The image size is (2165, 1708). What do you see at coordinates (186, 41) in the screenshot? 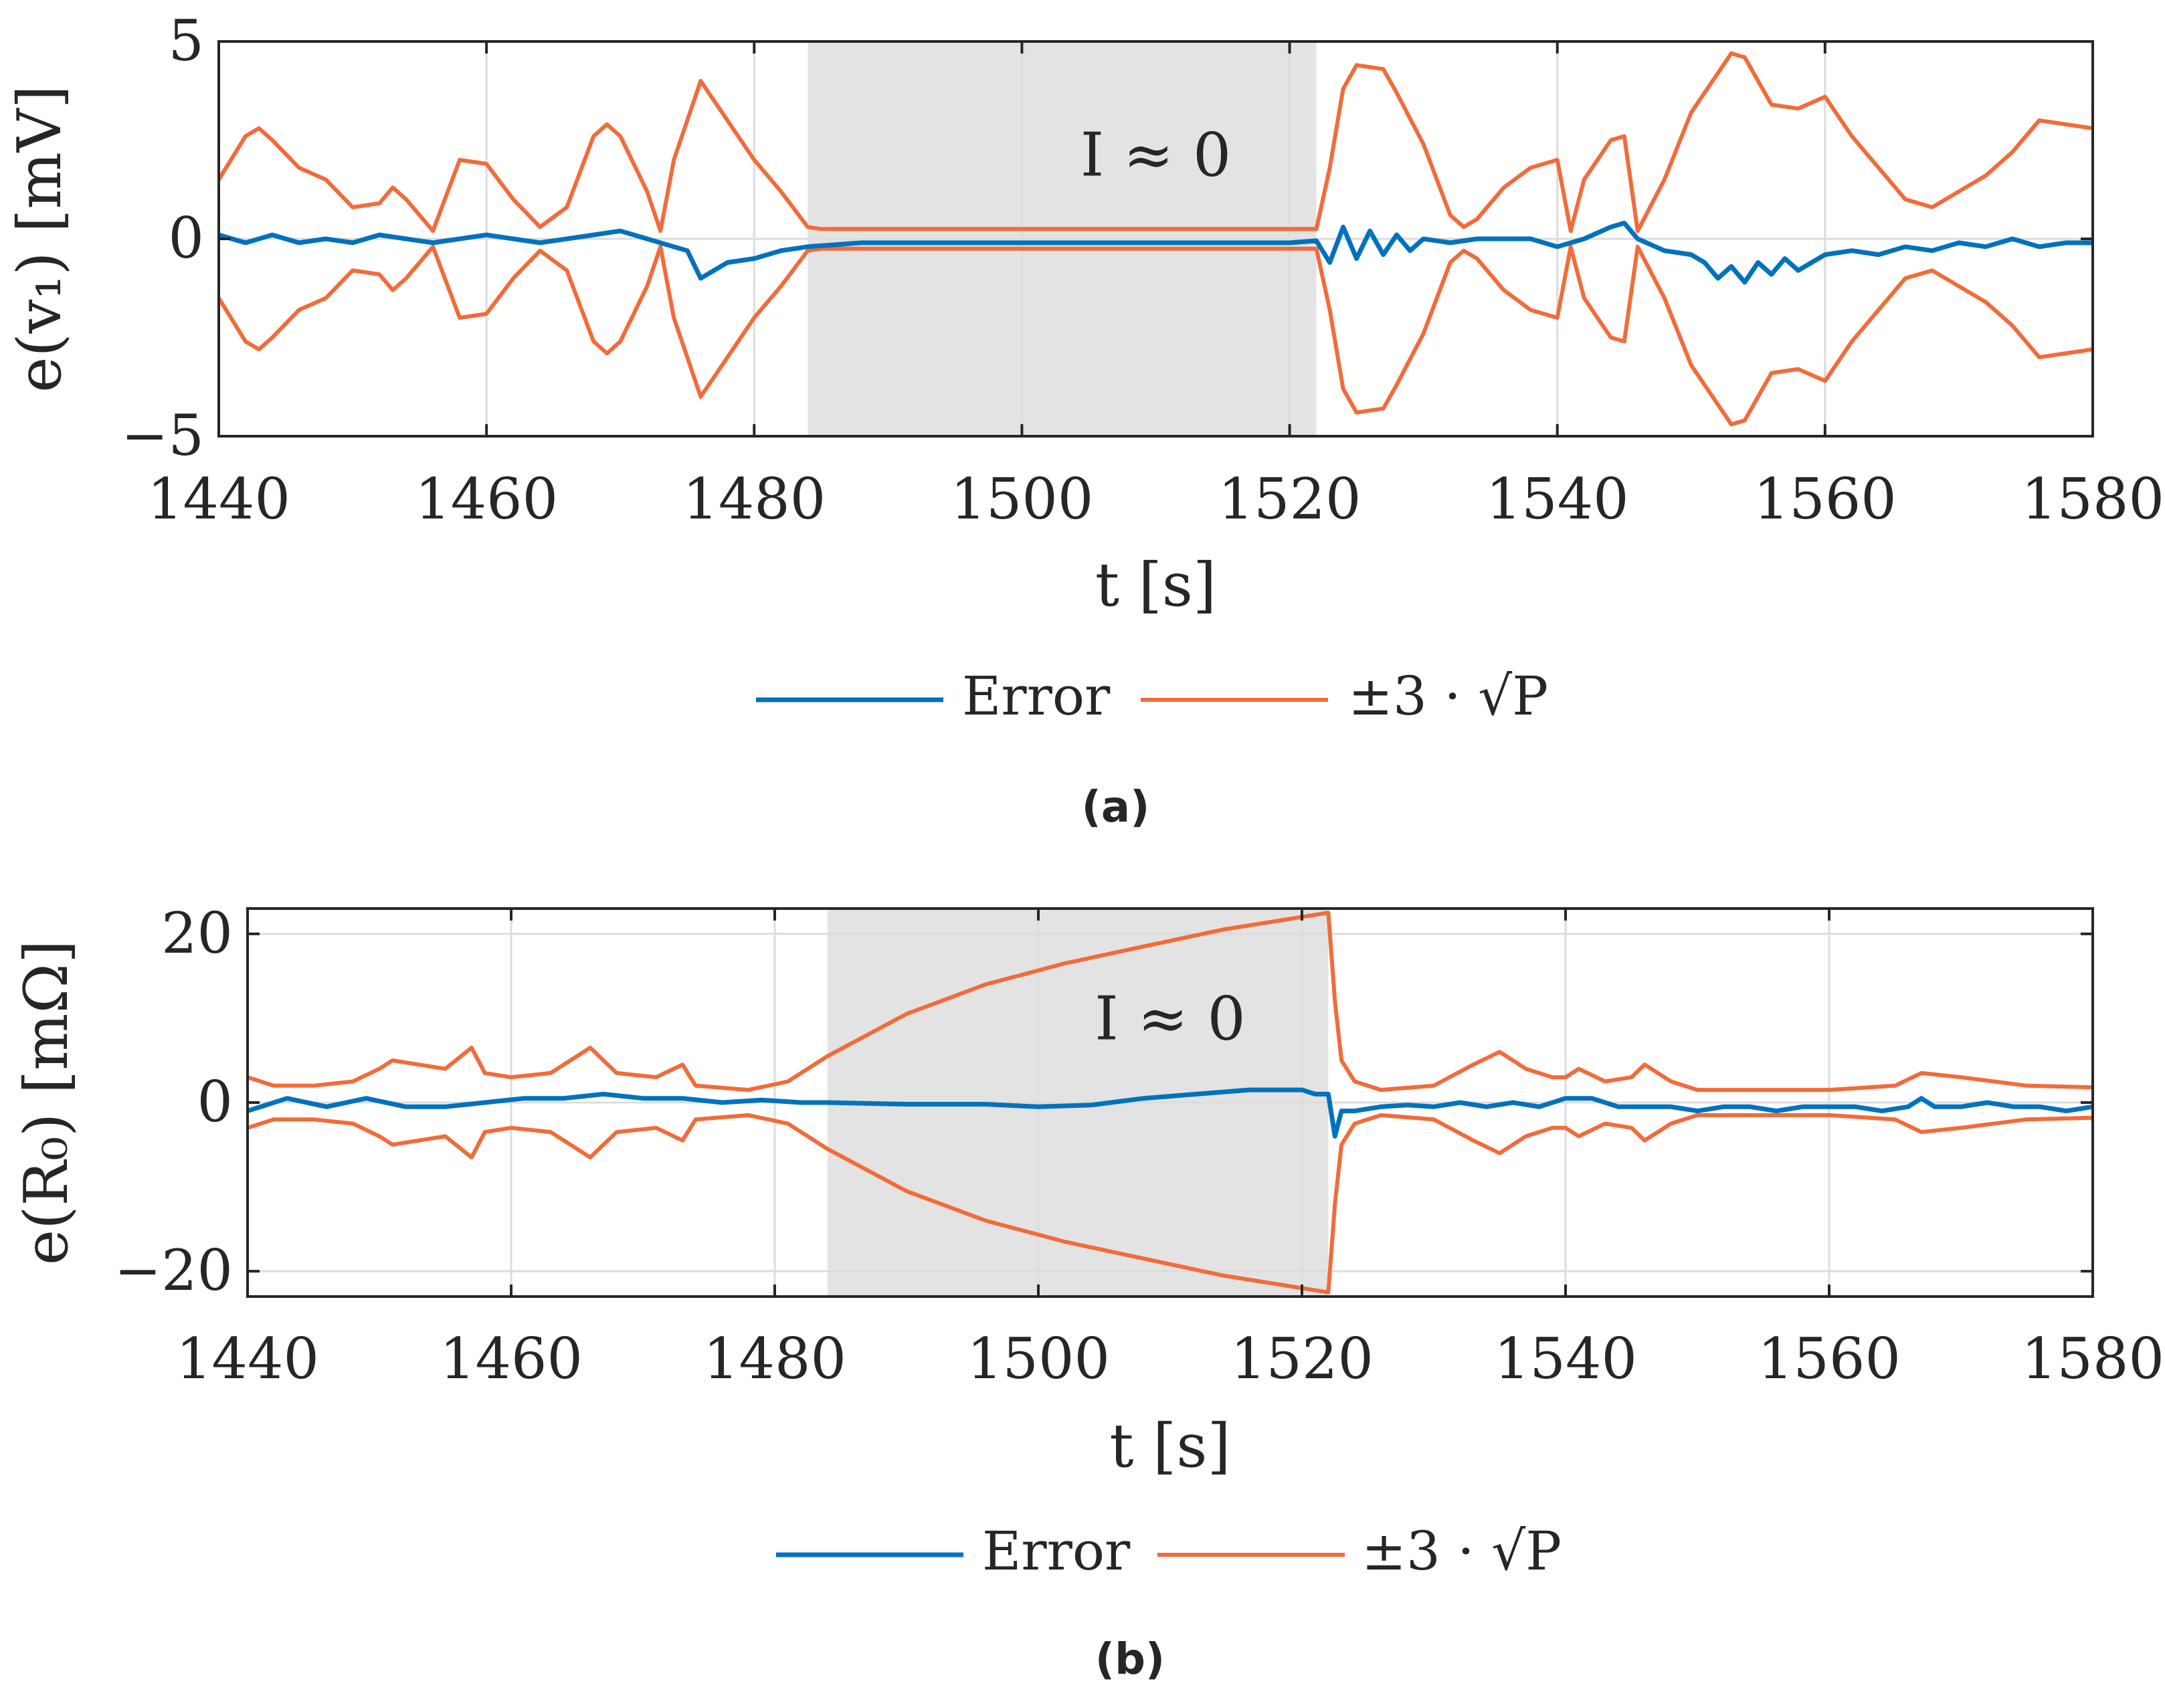
I see `y-tick-label: 5` at bounding box center [186, 41].